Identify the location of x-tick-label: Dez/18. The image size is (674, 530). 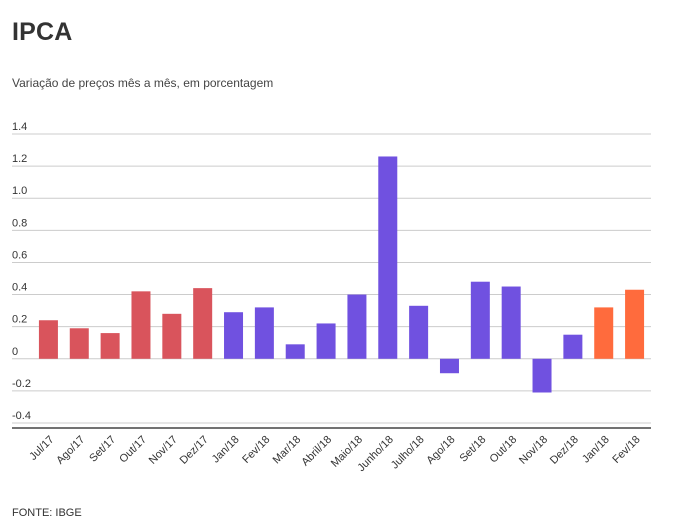
(564, 450).